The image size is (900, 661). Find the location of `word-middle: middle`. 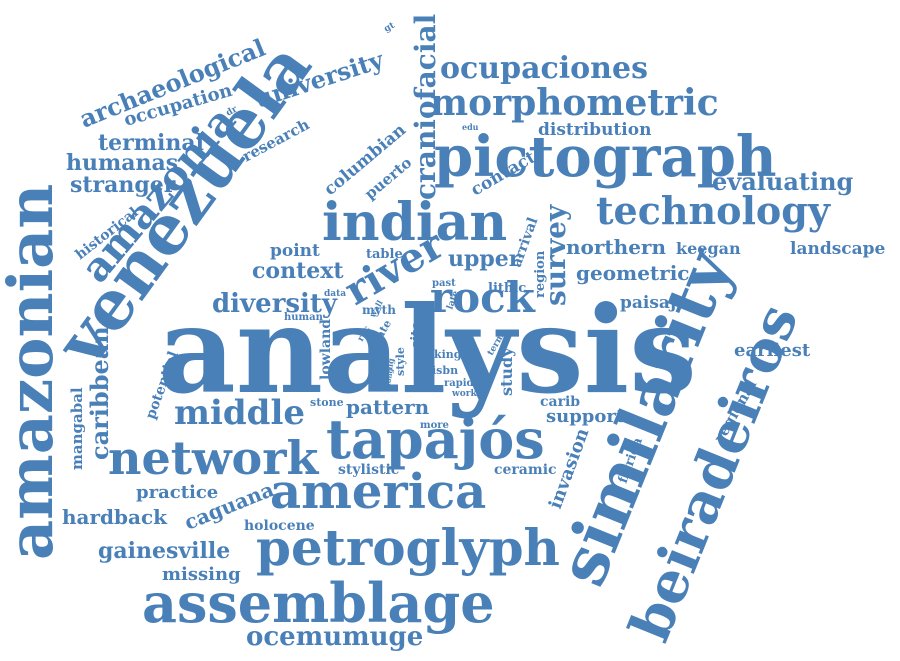

word-middle: middle is located at coordinates (239, 413).